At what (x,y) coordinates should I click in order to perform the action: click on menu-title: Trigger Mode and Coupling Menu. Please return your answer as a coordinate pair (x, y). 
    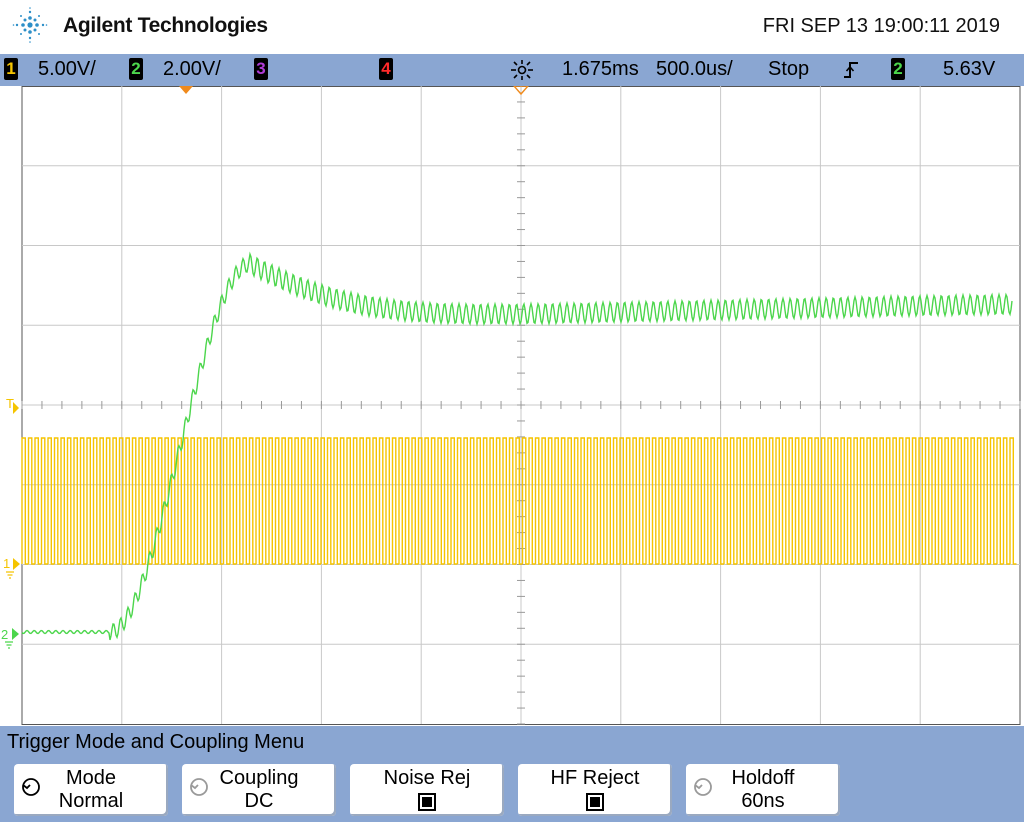
    Looking at the image, I should click on (156, 742).